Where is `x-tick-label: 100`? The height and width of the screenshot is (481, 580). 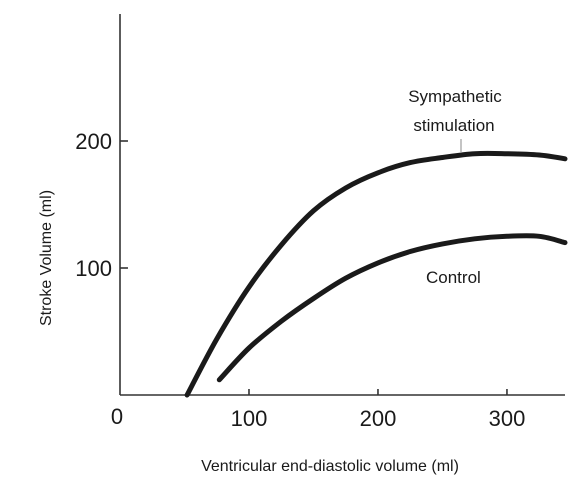
x-tick-label: 100 is located at coordinates (249, 418).